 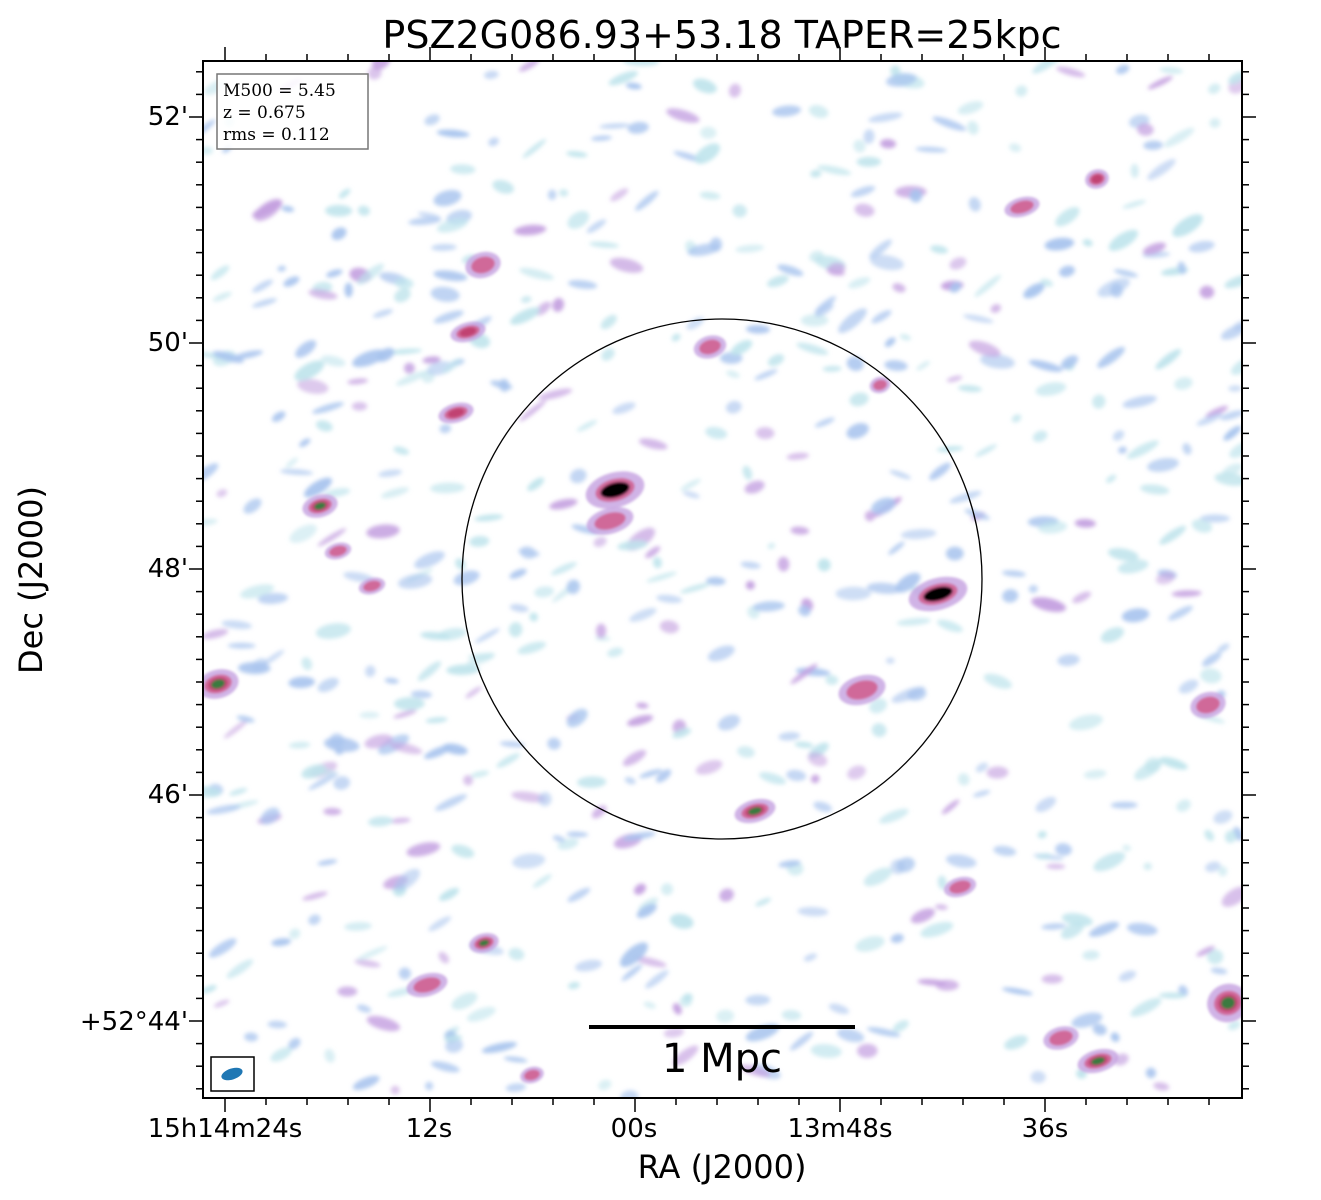 What do you see at coordinates (232, 1074) in the screenshot?
I see `beam-indicator` at bounding box center [232, 1074].